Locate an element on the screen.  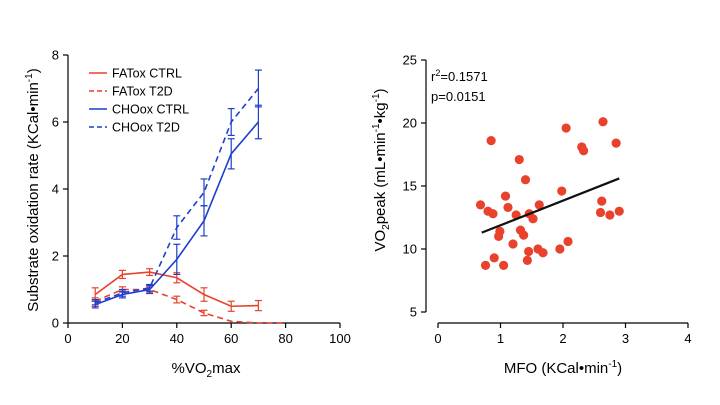
x-axis-title-pre: %VO is located at coordinates (189, 368).